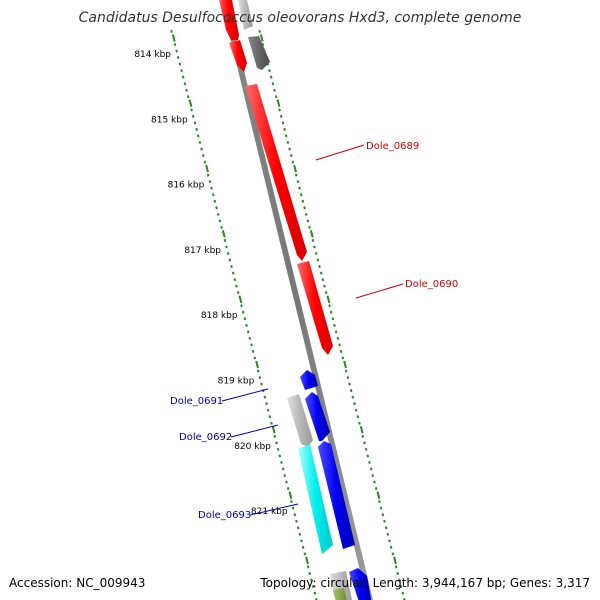 The height and width of the screenshot is (600, 600). Describe the element at coordinates (340, 594) in the screenshot. I see `gene-feature-bottom-olive` at that location.